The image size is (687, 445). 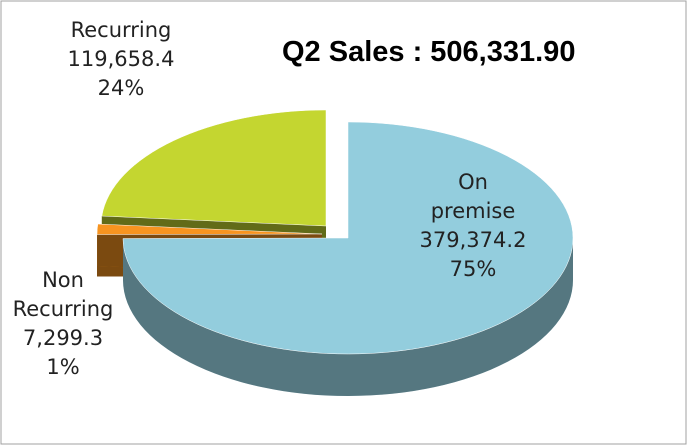 What do you see at coordinates (121, 30) in the screenshot?
I see `category-label: Recurring` at bounding box center [121, 30].